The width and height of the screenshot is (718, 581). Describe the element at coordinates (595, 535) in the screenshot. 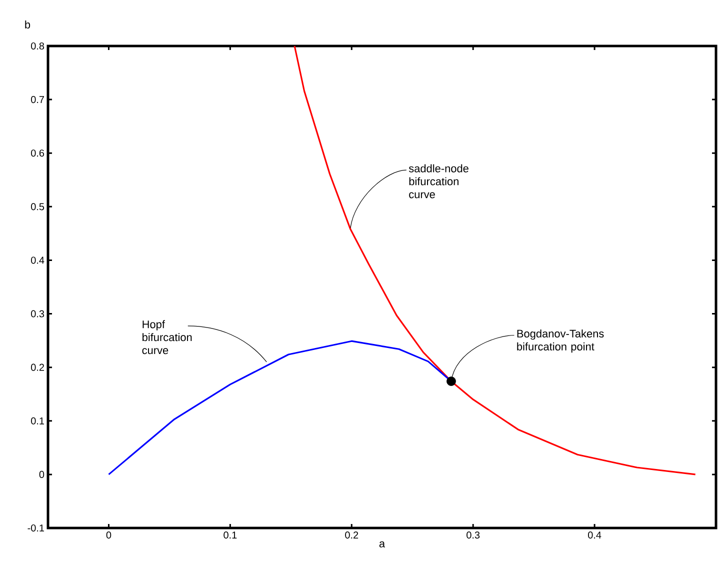

I see `x-tick-label: 0.4` at that location.